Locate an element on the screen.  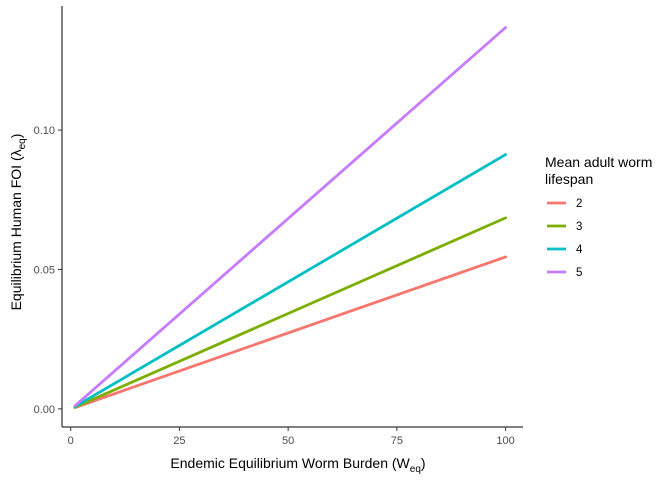
legend-items: 2 3 4 5 is located at coordinates (565, 238).